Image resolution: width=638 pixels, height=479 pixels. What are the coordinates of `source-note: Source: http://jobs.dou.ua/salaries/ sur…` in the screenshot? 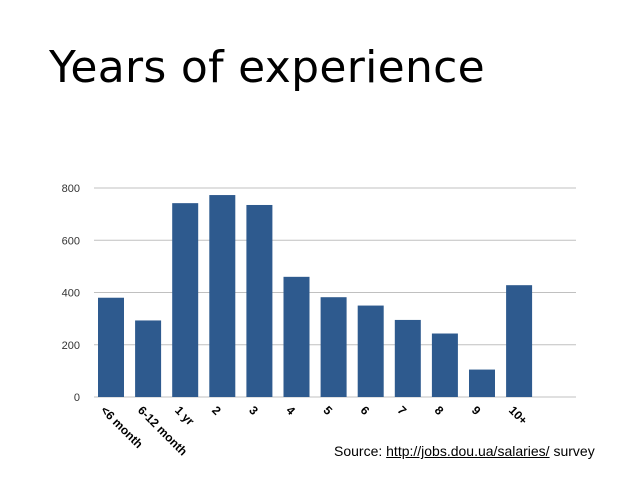 It's located at (464, 451).